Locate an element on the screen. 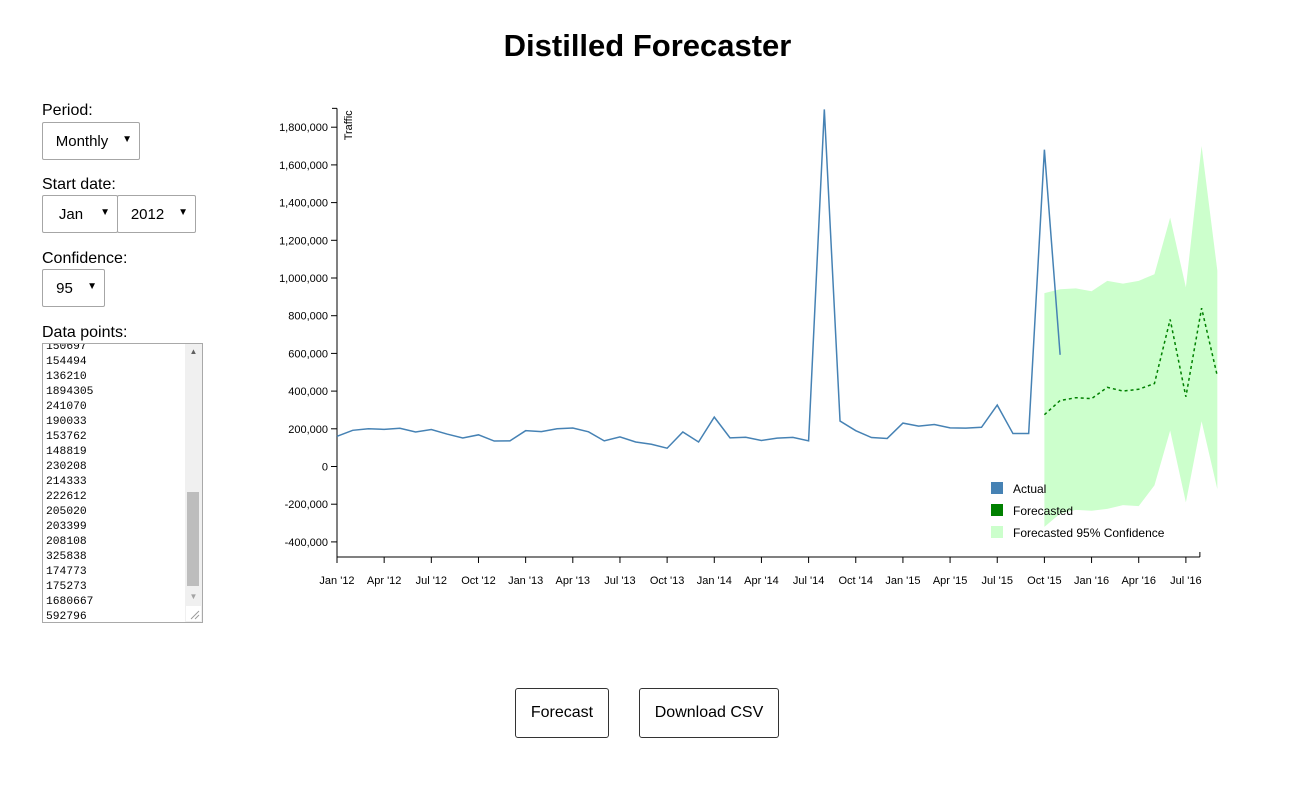 The height and width of the screenshot is (785, 1303). start-month-value: Jan is located at coordinates (71, 214).